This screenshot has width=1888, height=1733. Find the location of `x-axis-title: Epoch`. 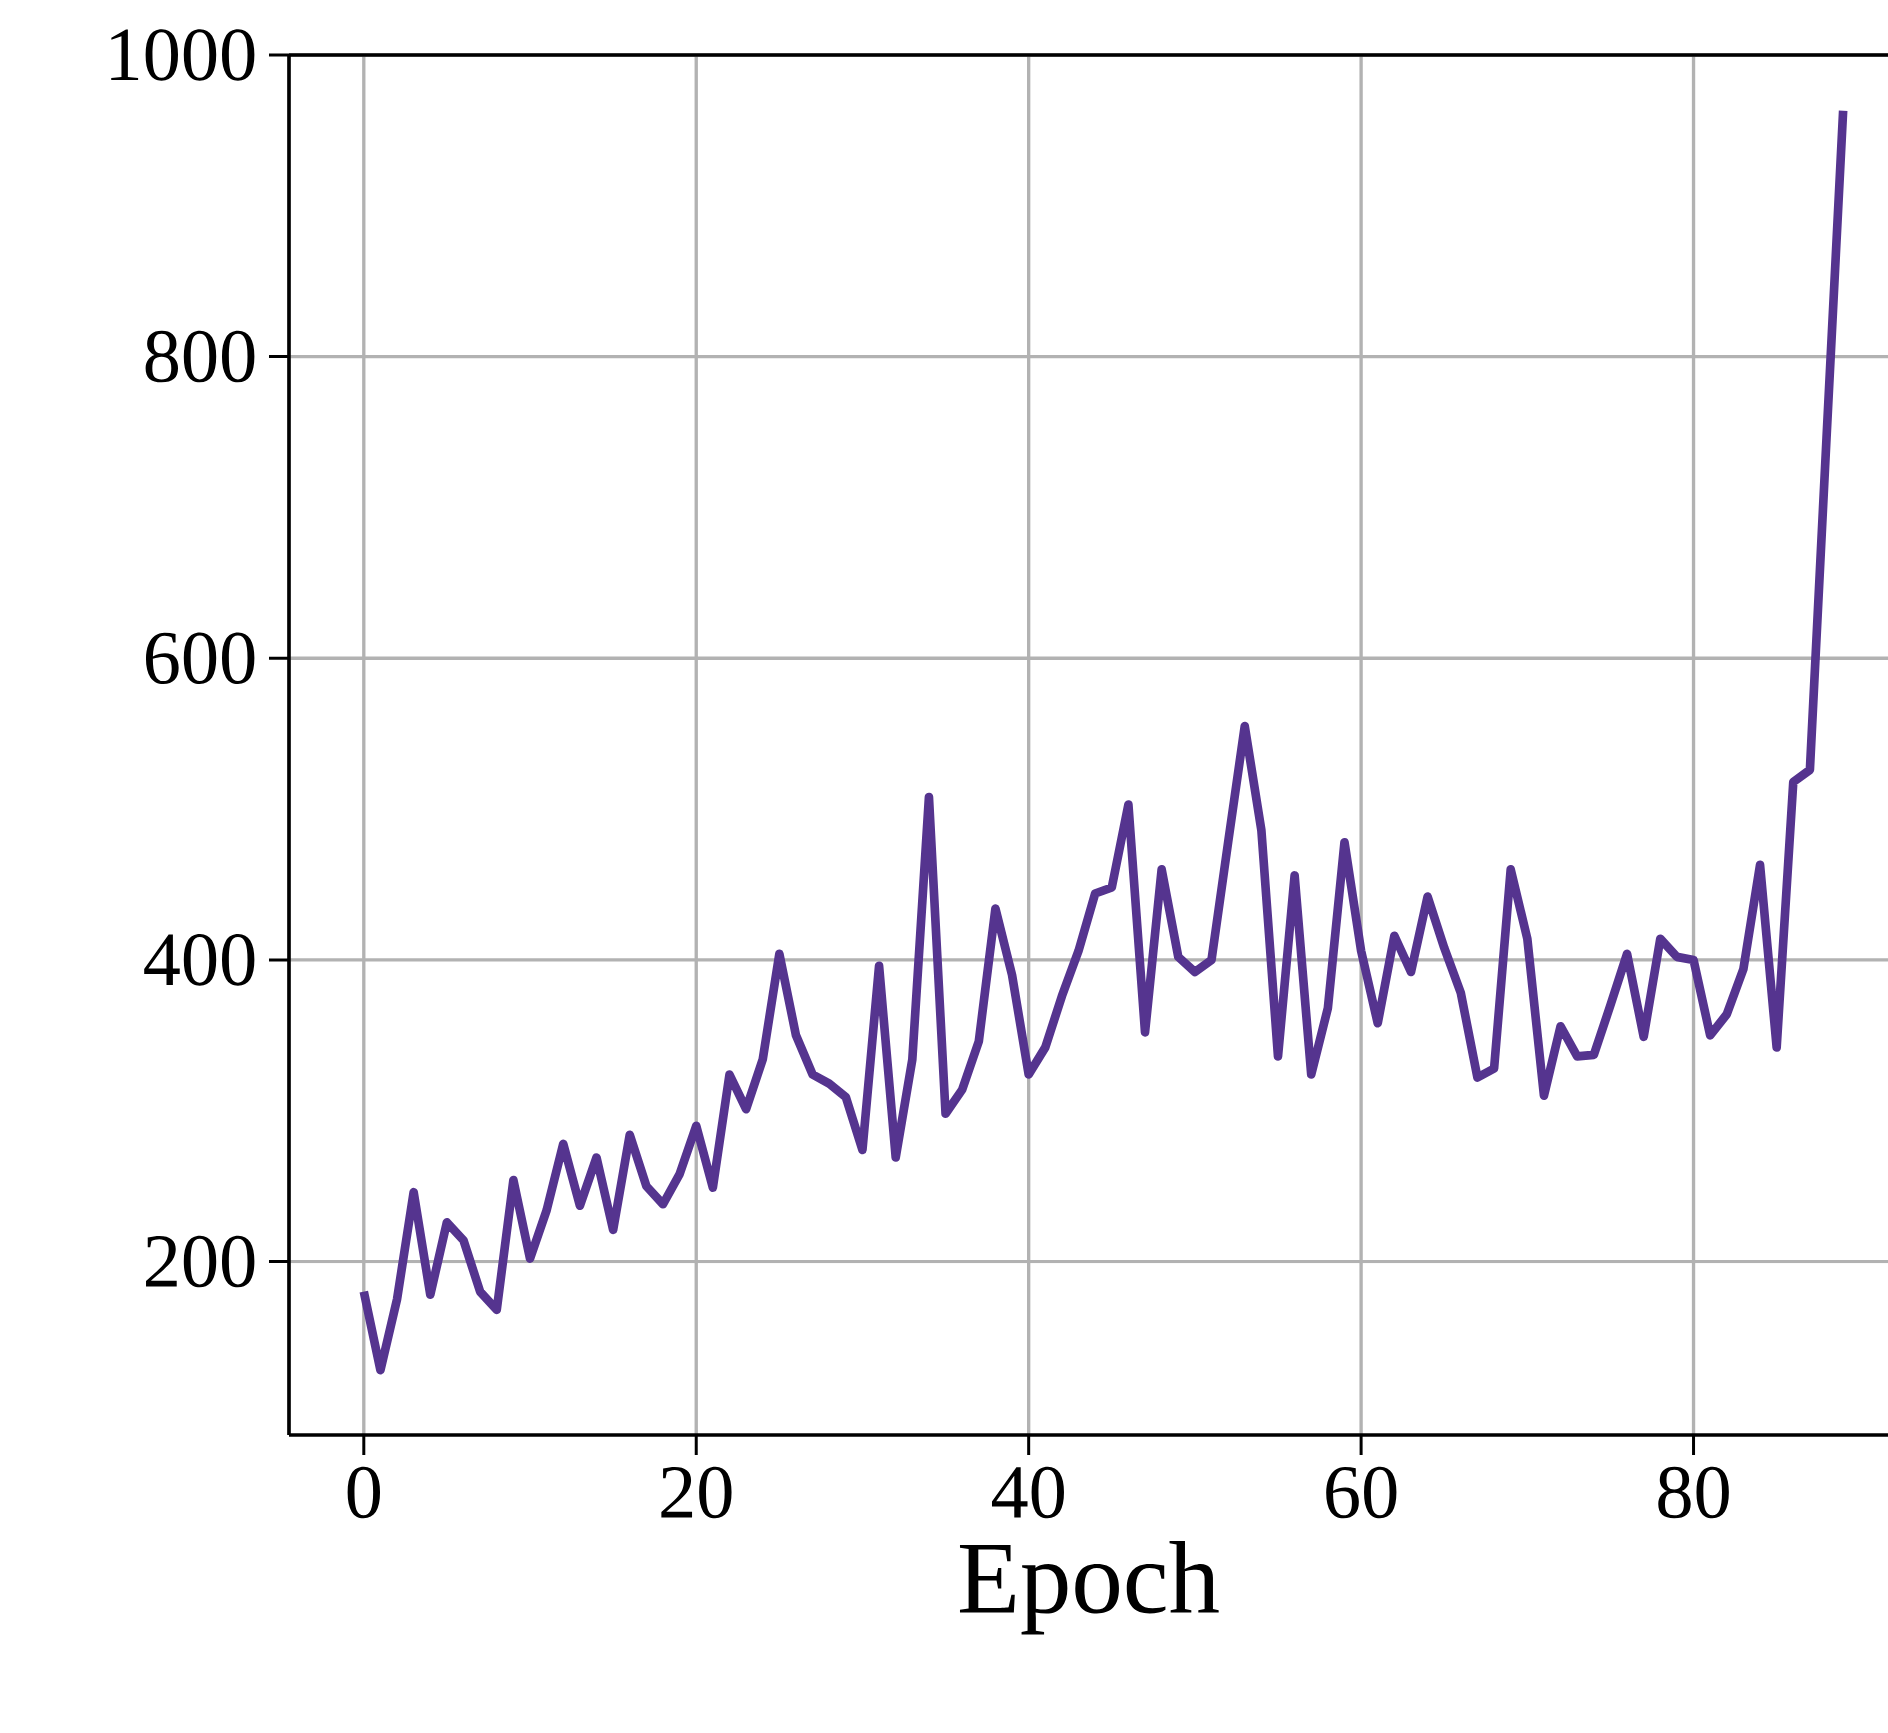

x-axis-title: Epoch is located at coordinates (1089, 1588).